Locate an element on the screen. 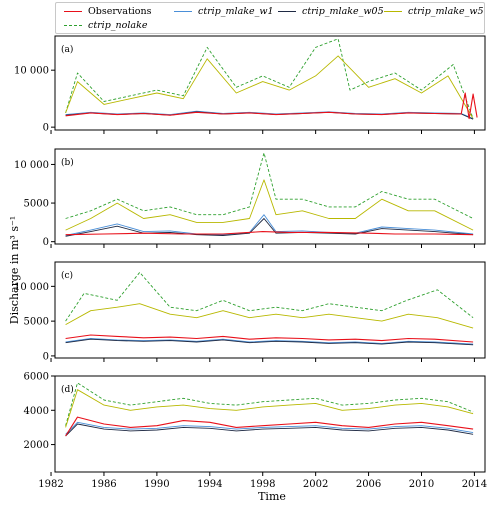 This screenshot has width=500, height=510. legend-item-ctrip-mlake-w05: ctrip_mlake_w05 is located at coordinates (331, 11).